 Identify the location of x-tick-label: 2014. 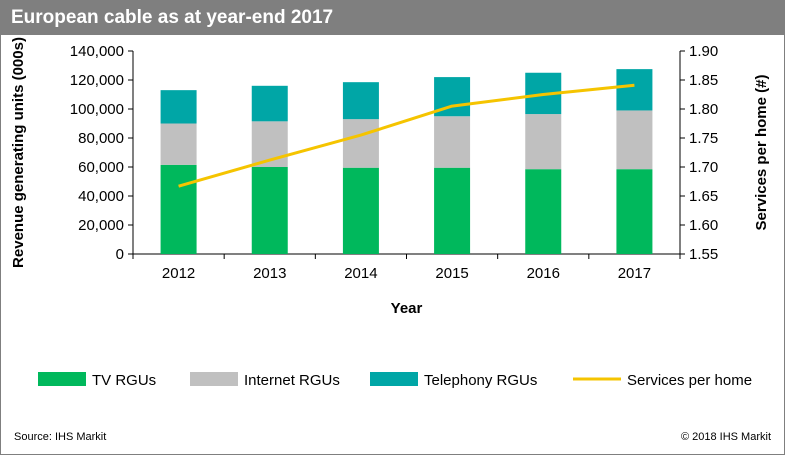
(360, 273).